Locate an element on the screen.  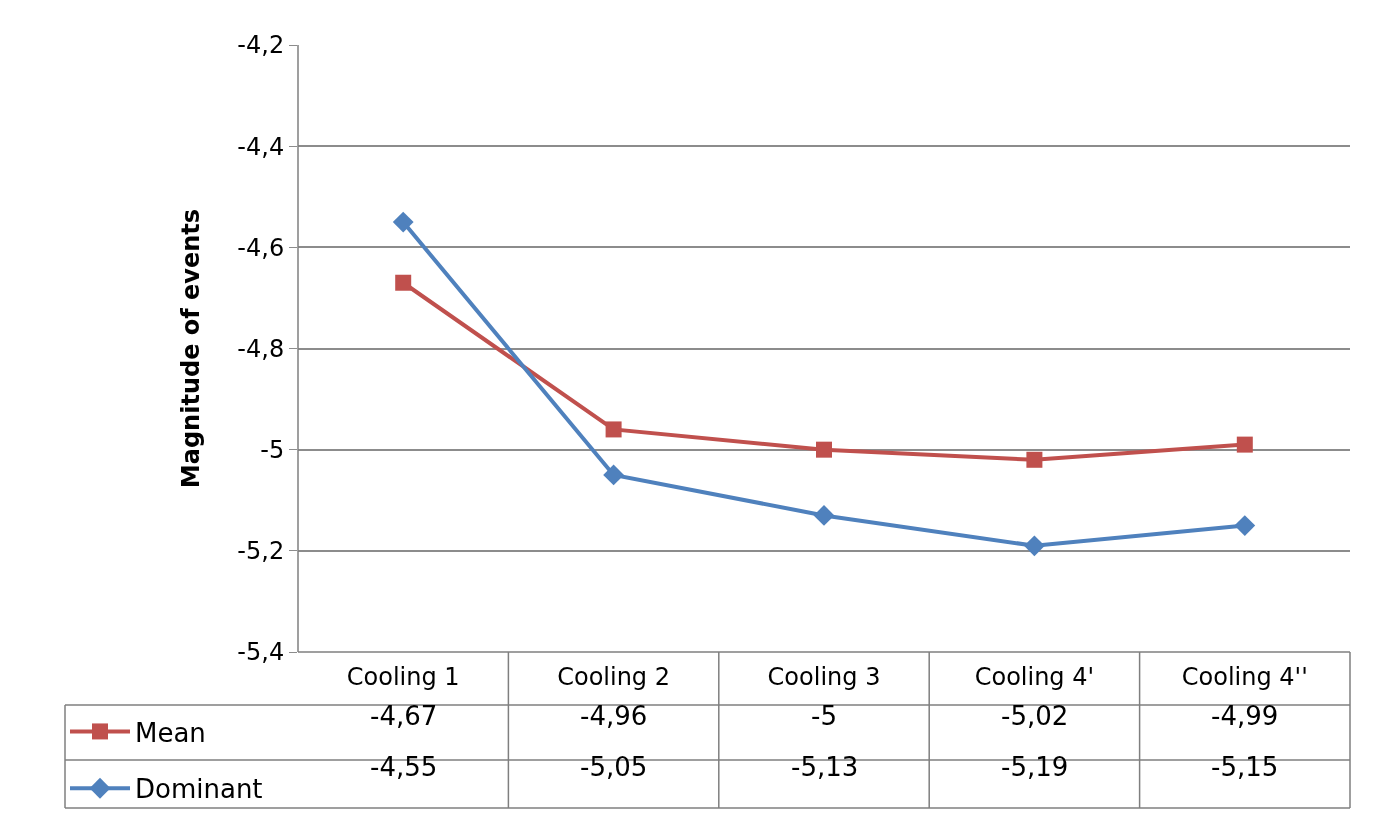
x-tick-label: Cooling 1 is located at coordinates (403, 677).